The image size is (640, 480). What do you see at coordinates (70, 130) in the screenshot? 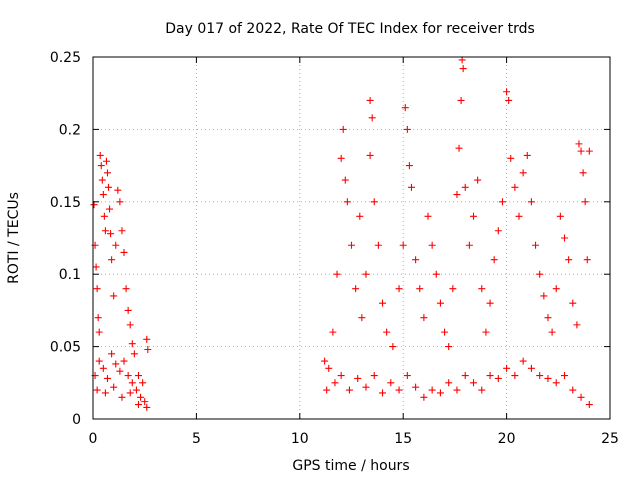
I see `y-tick-label: 0.2` at bounding box center [70, 130].